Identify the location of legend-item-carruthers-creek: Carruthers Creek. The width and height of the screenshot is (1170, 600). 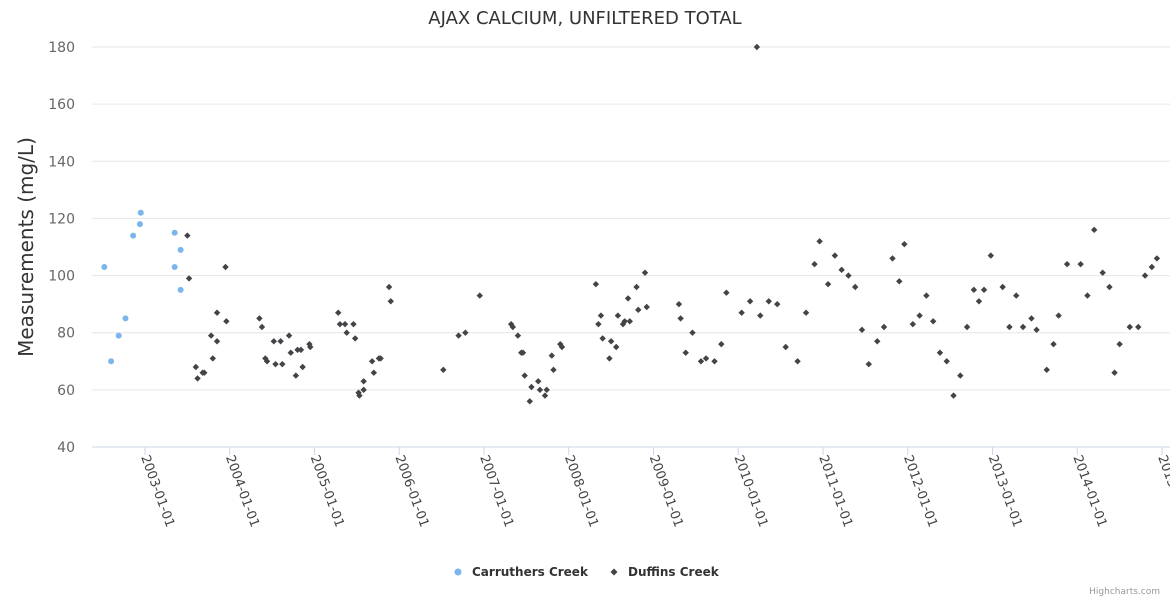
(530, 572).